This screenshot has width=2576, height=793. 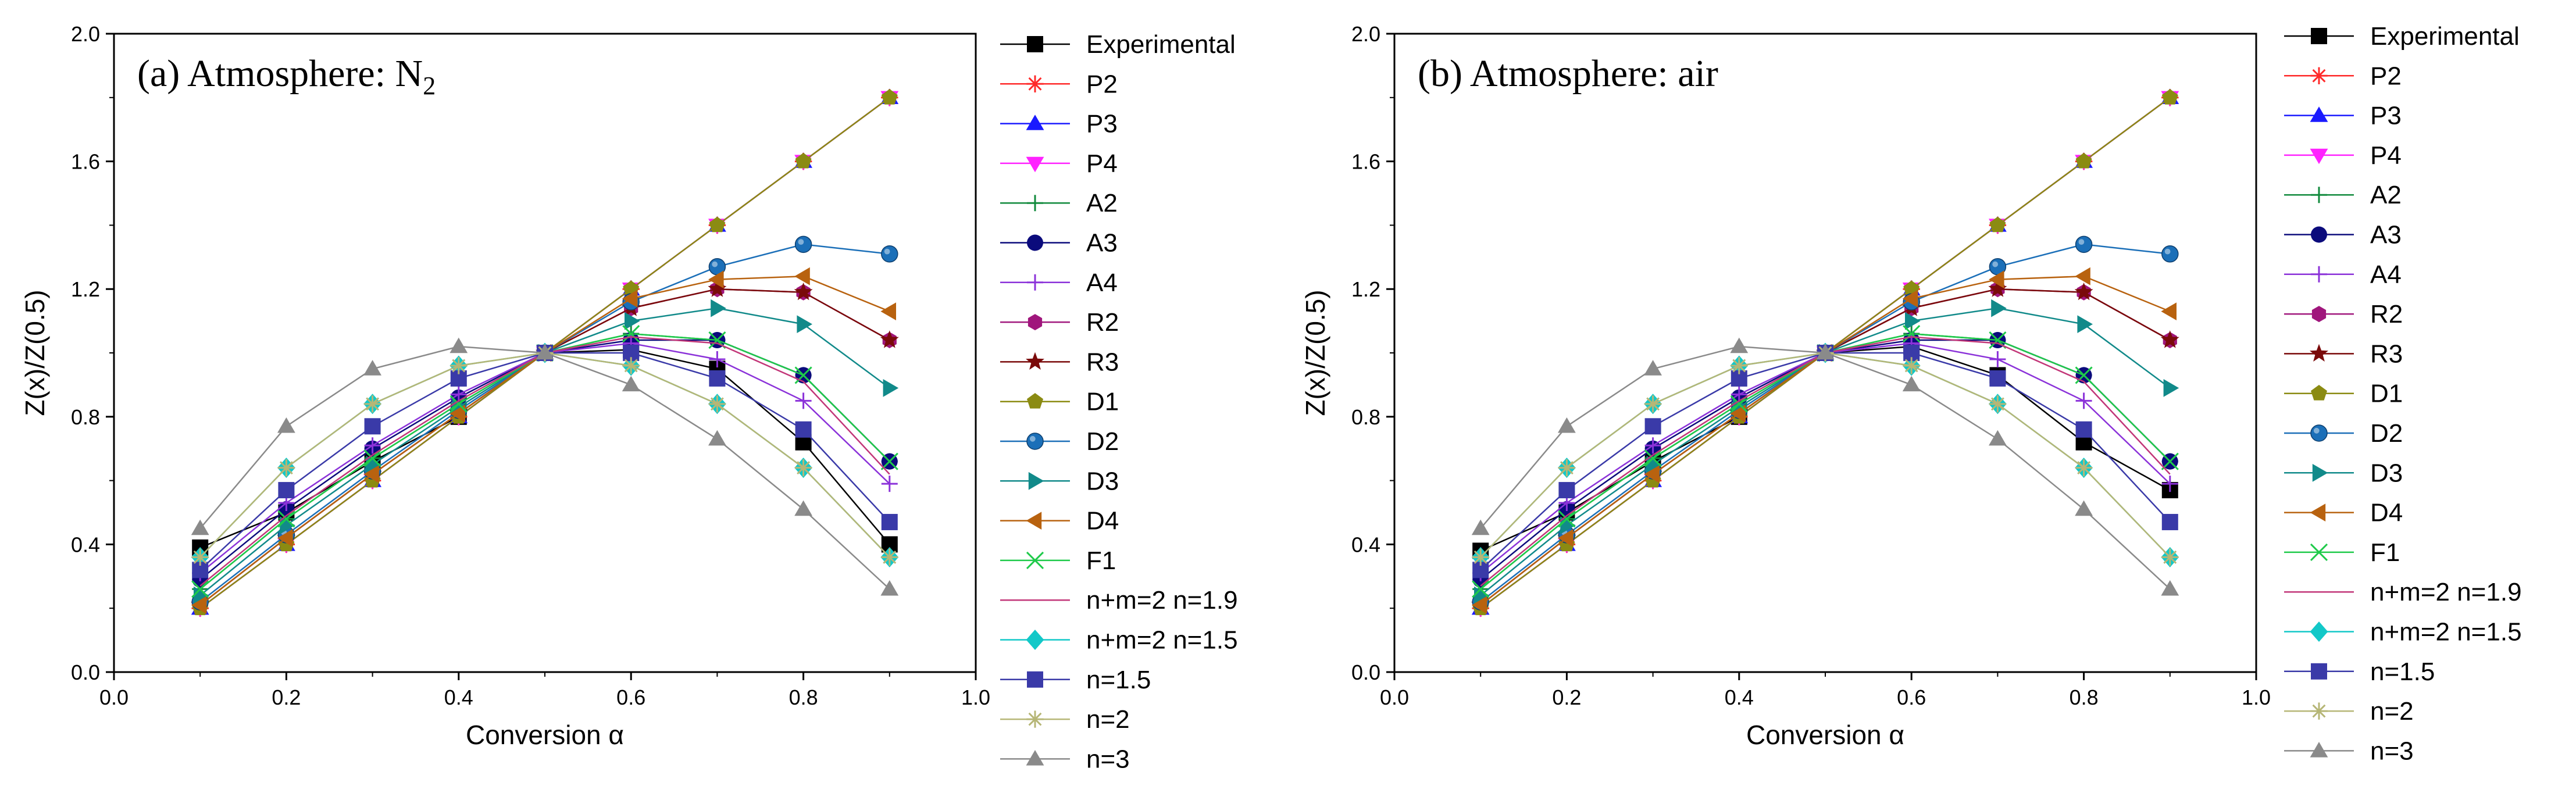 I want to click on y-tick-label: 0.4, so click(x=1365, y=545).